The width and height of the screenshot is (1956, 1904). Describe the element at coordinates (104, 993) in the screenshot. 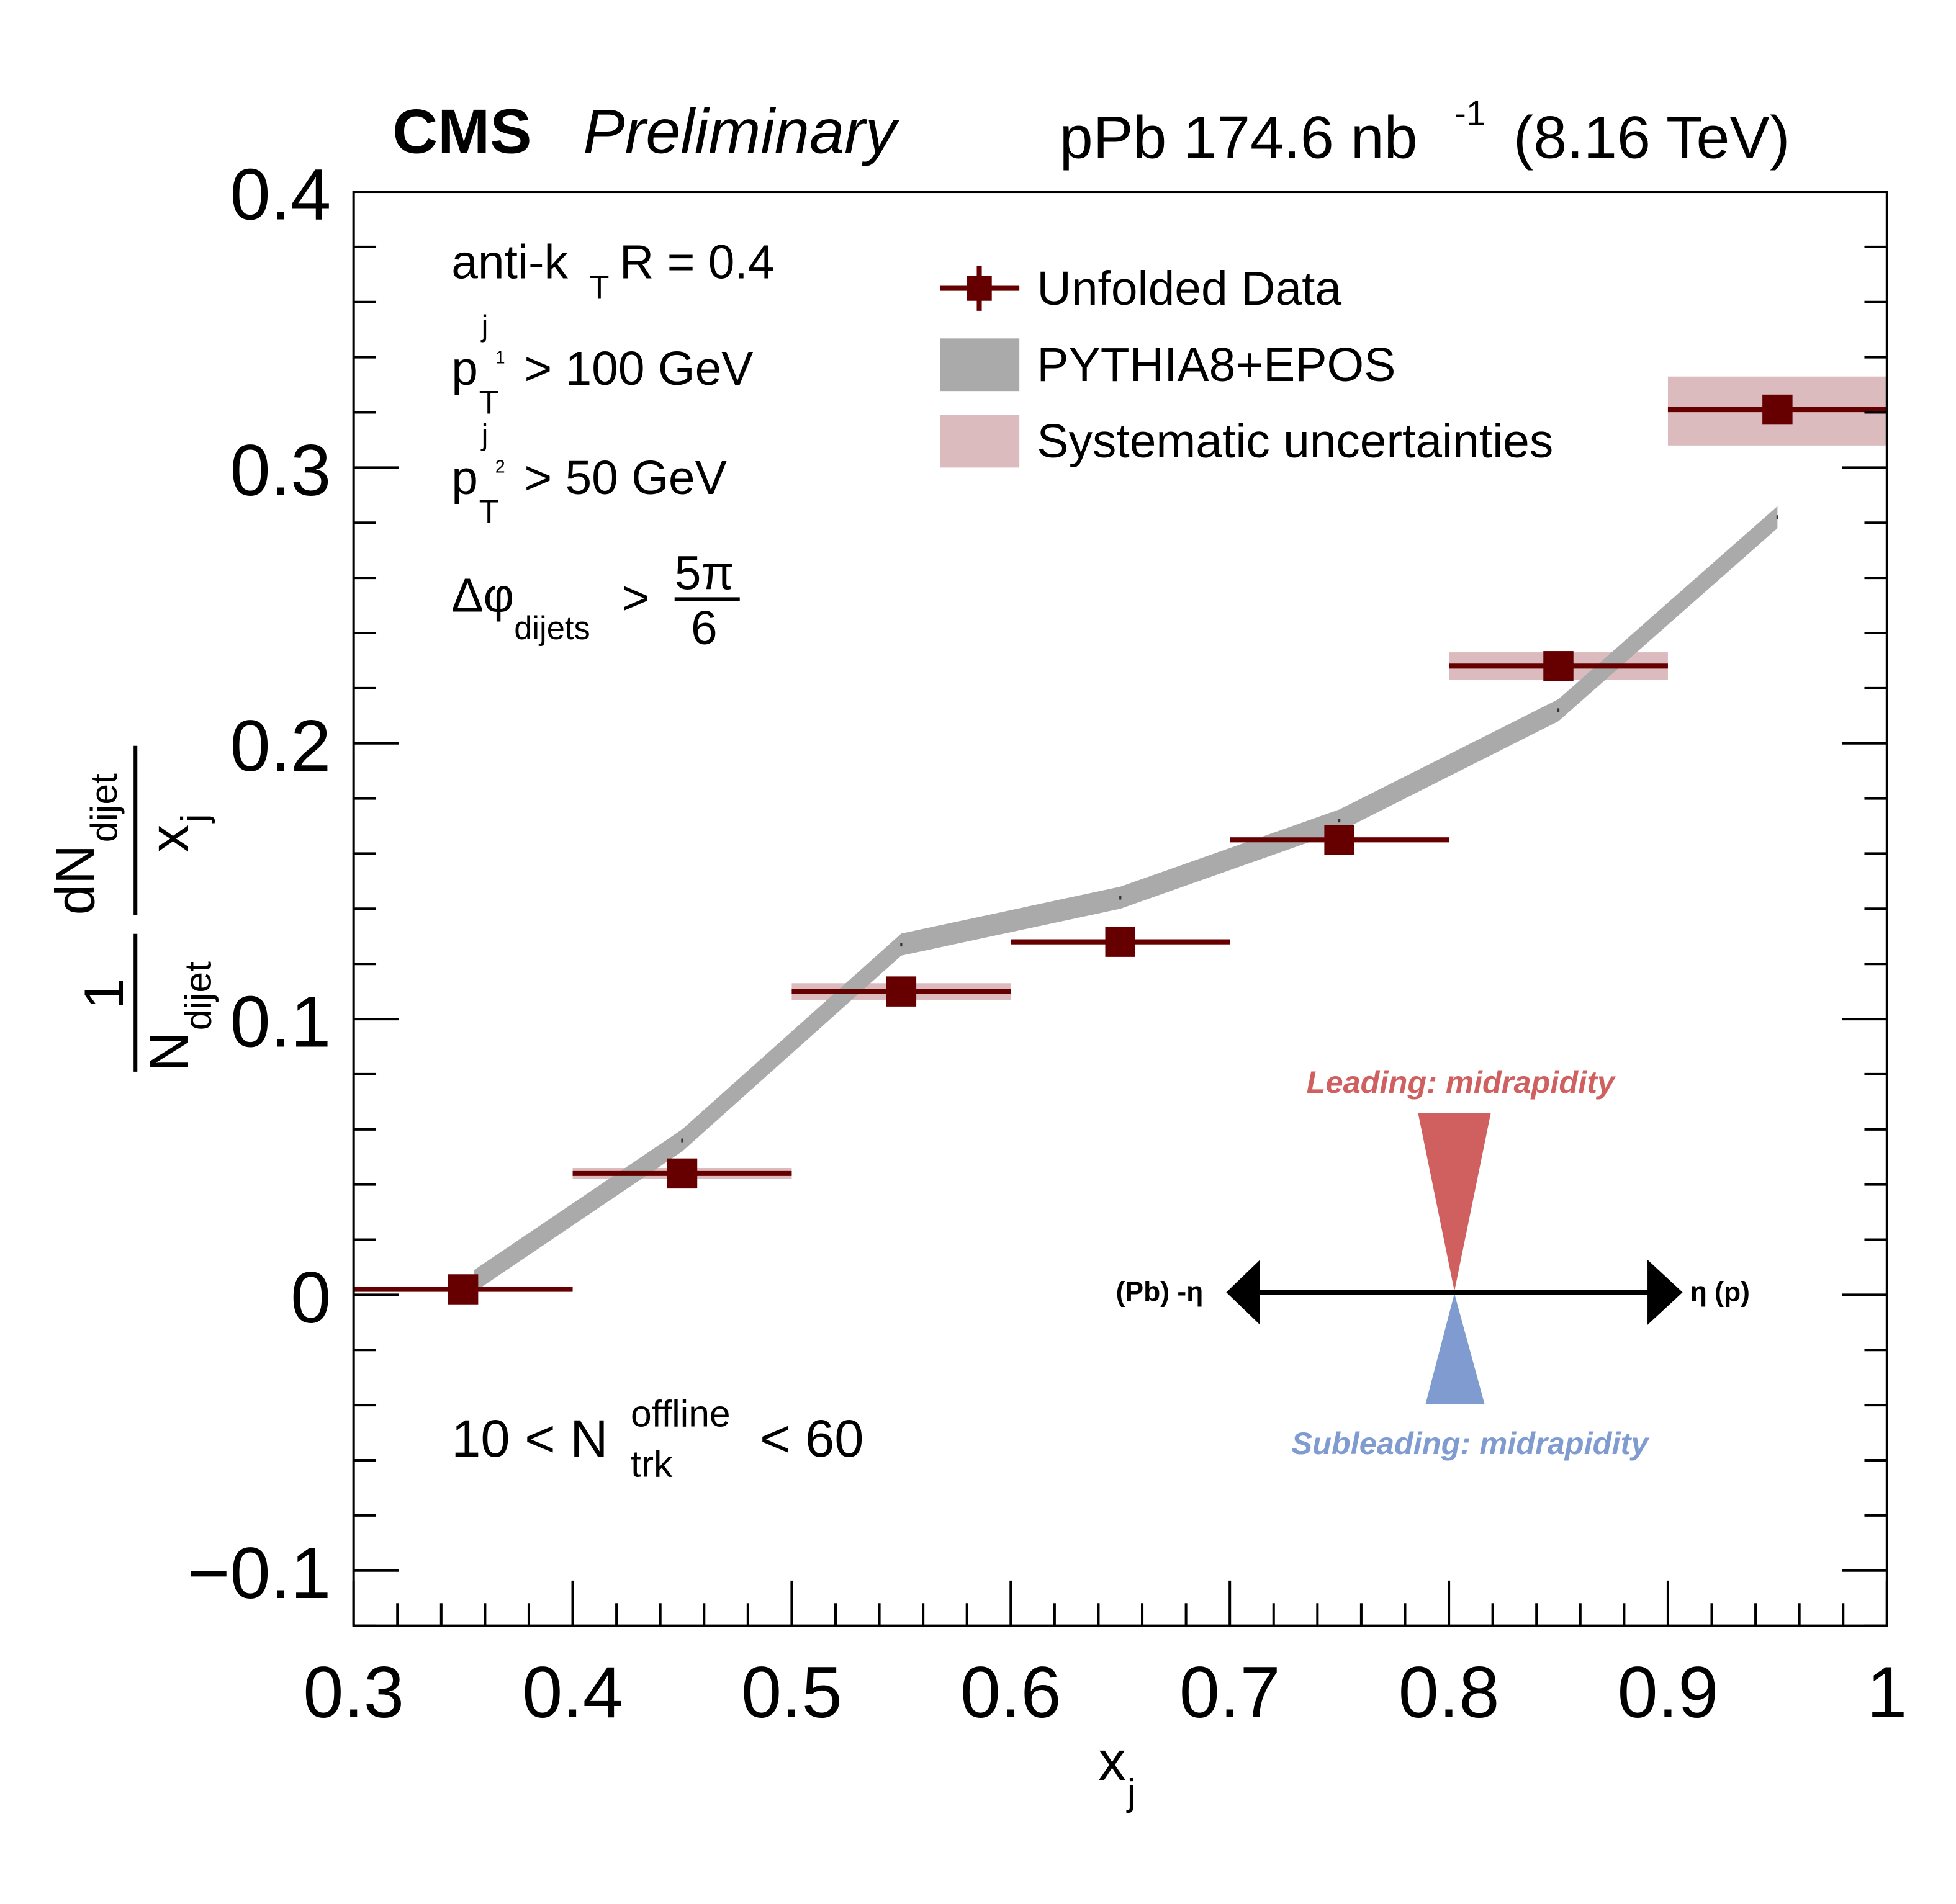

I see `y-title-frac1-num: 1` at that location.